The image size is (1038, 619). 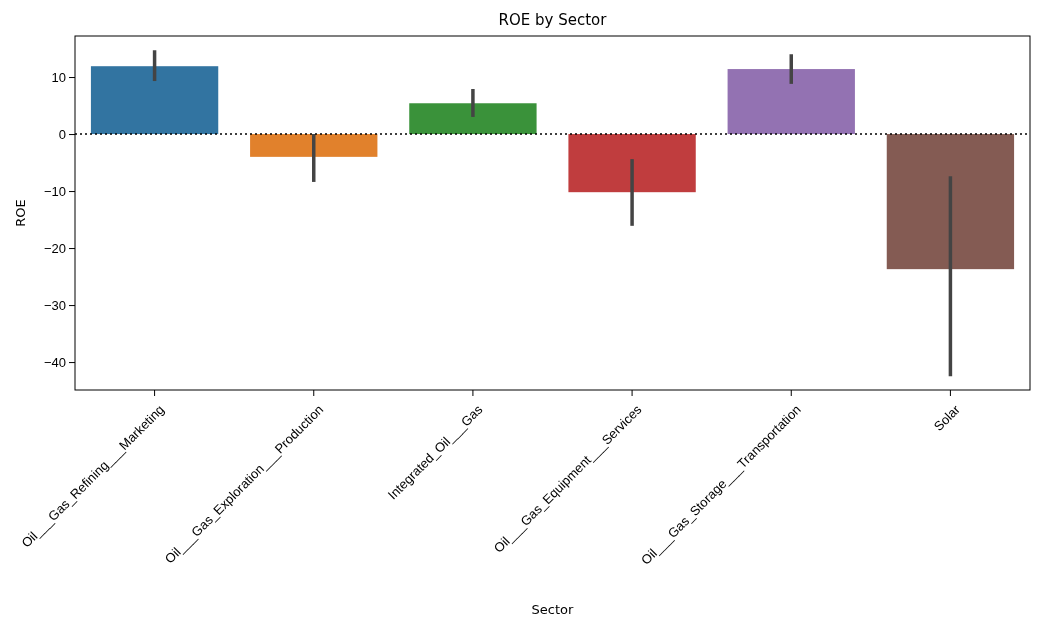 What do you see at coordinates (54, 248) in the screenshot?
I see `y-tick-label: −20` at bounding box center [54, 248].